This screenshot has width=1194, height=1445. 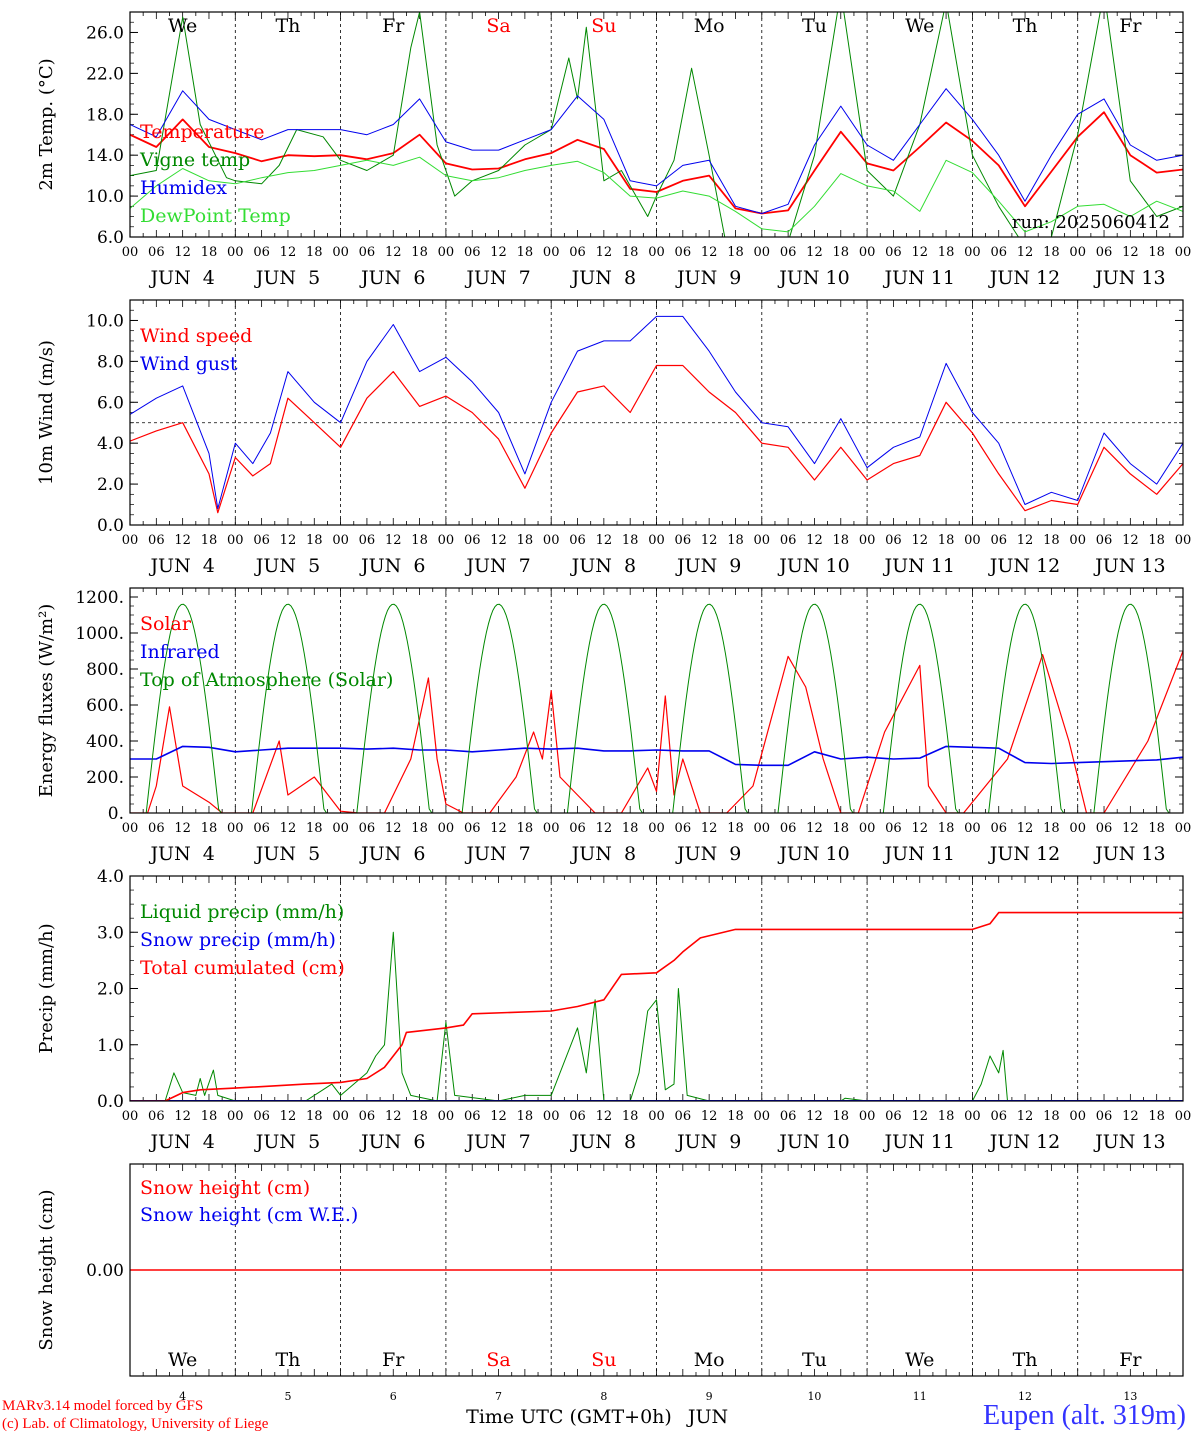 I want to click on date-label: JUN 4, so click(x=181, y=278).